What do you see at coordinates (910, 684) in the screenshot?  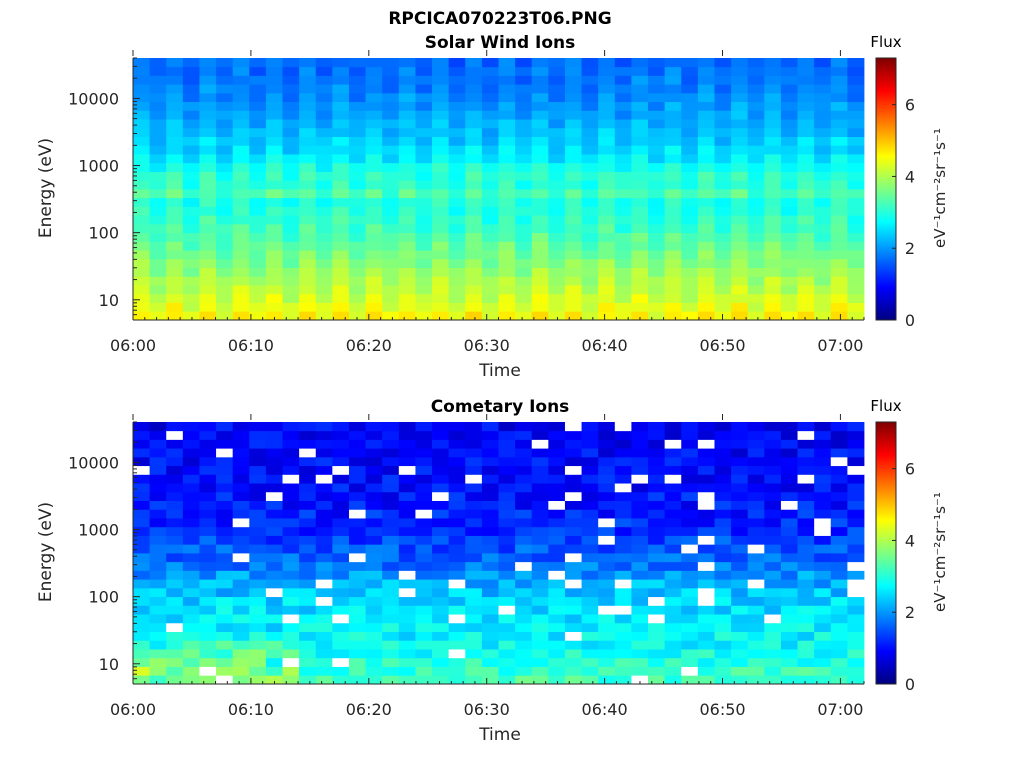 I see `colorbar-tick-label: 0` at bounding box center [910, 684].